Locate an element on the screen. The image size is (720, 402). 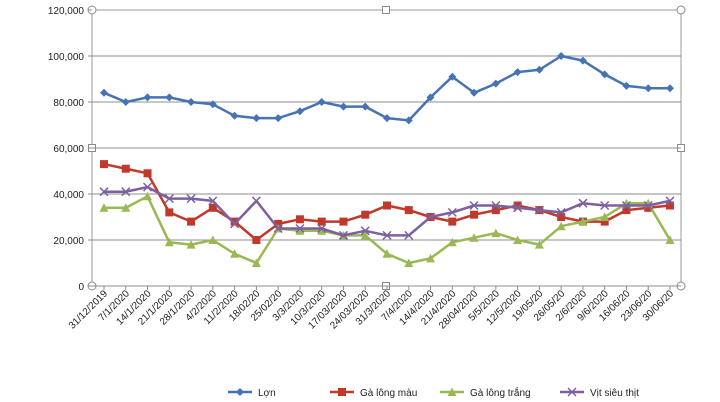
legend-item: Vịt siêu thịt is located at coordinates (599, 393).